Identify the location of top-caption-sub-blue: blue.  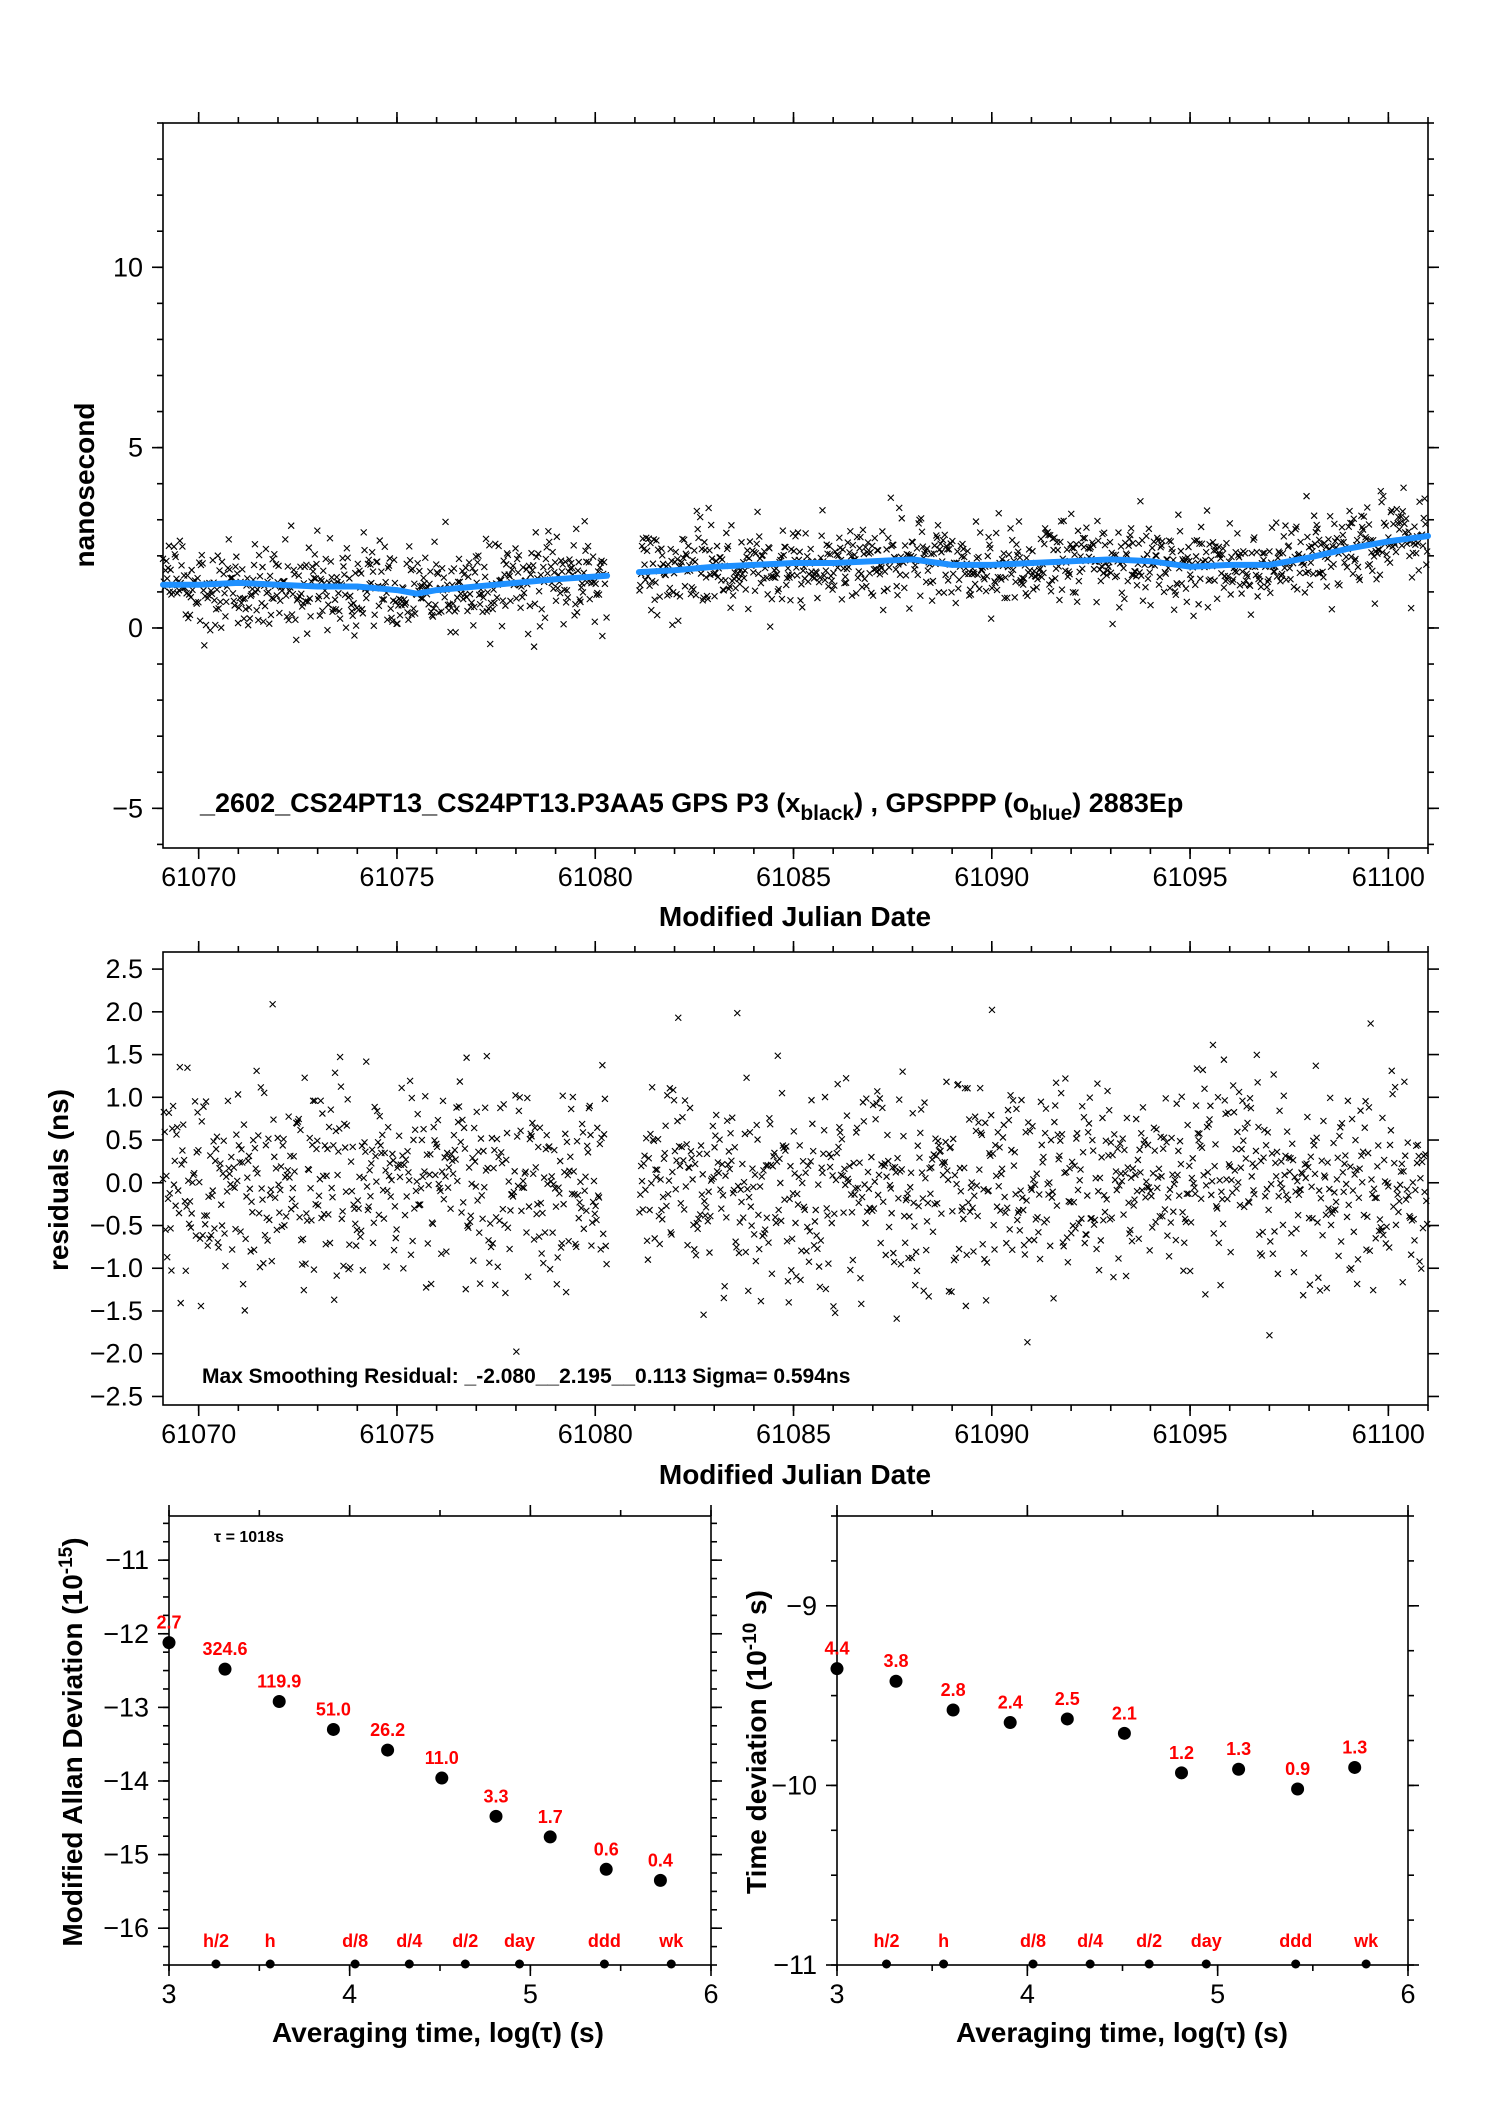
(1050, 813).